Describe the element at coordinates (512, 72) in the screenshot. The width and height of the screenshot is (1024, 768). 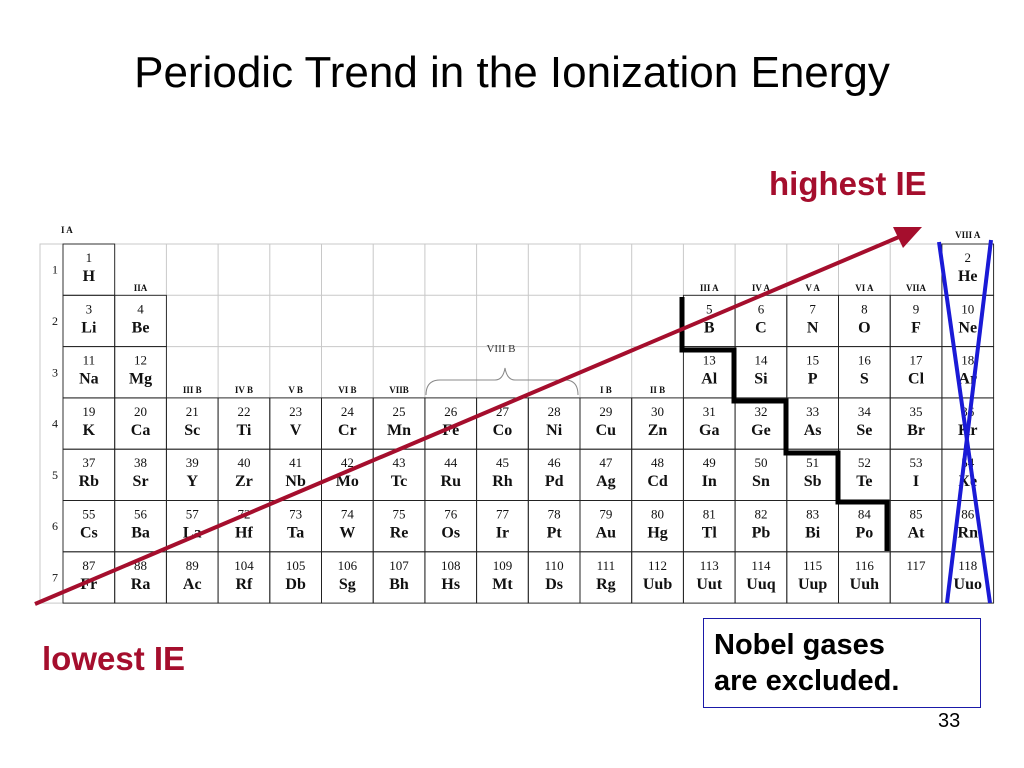
I see `slide-title: Periodic Trend in the Ionization Energy` at that location.